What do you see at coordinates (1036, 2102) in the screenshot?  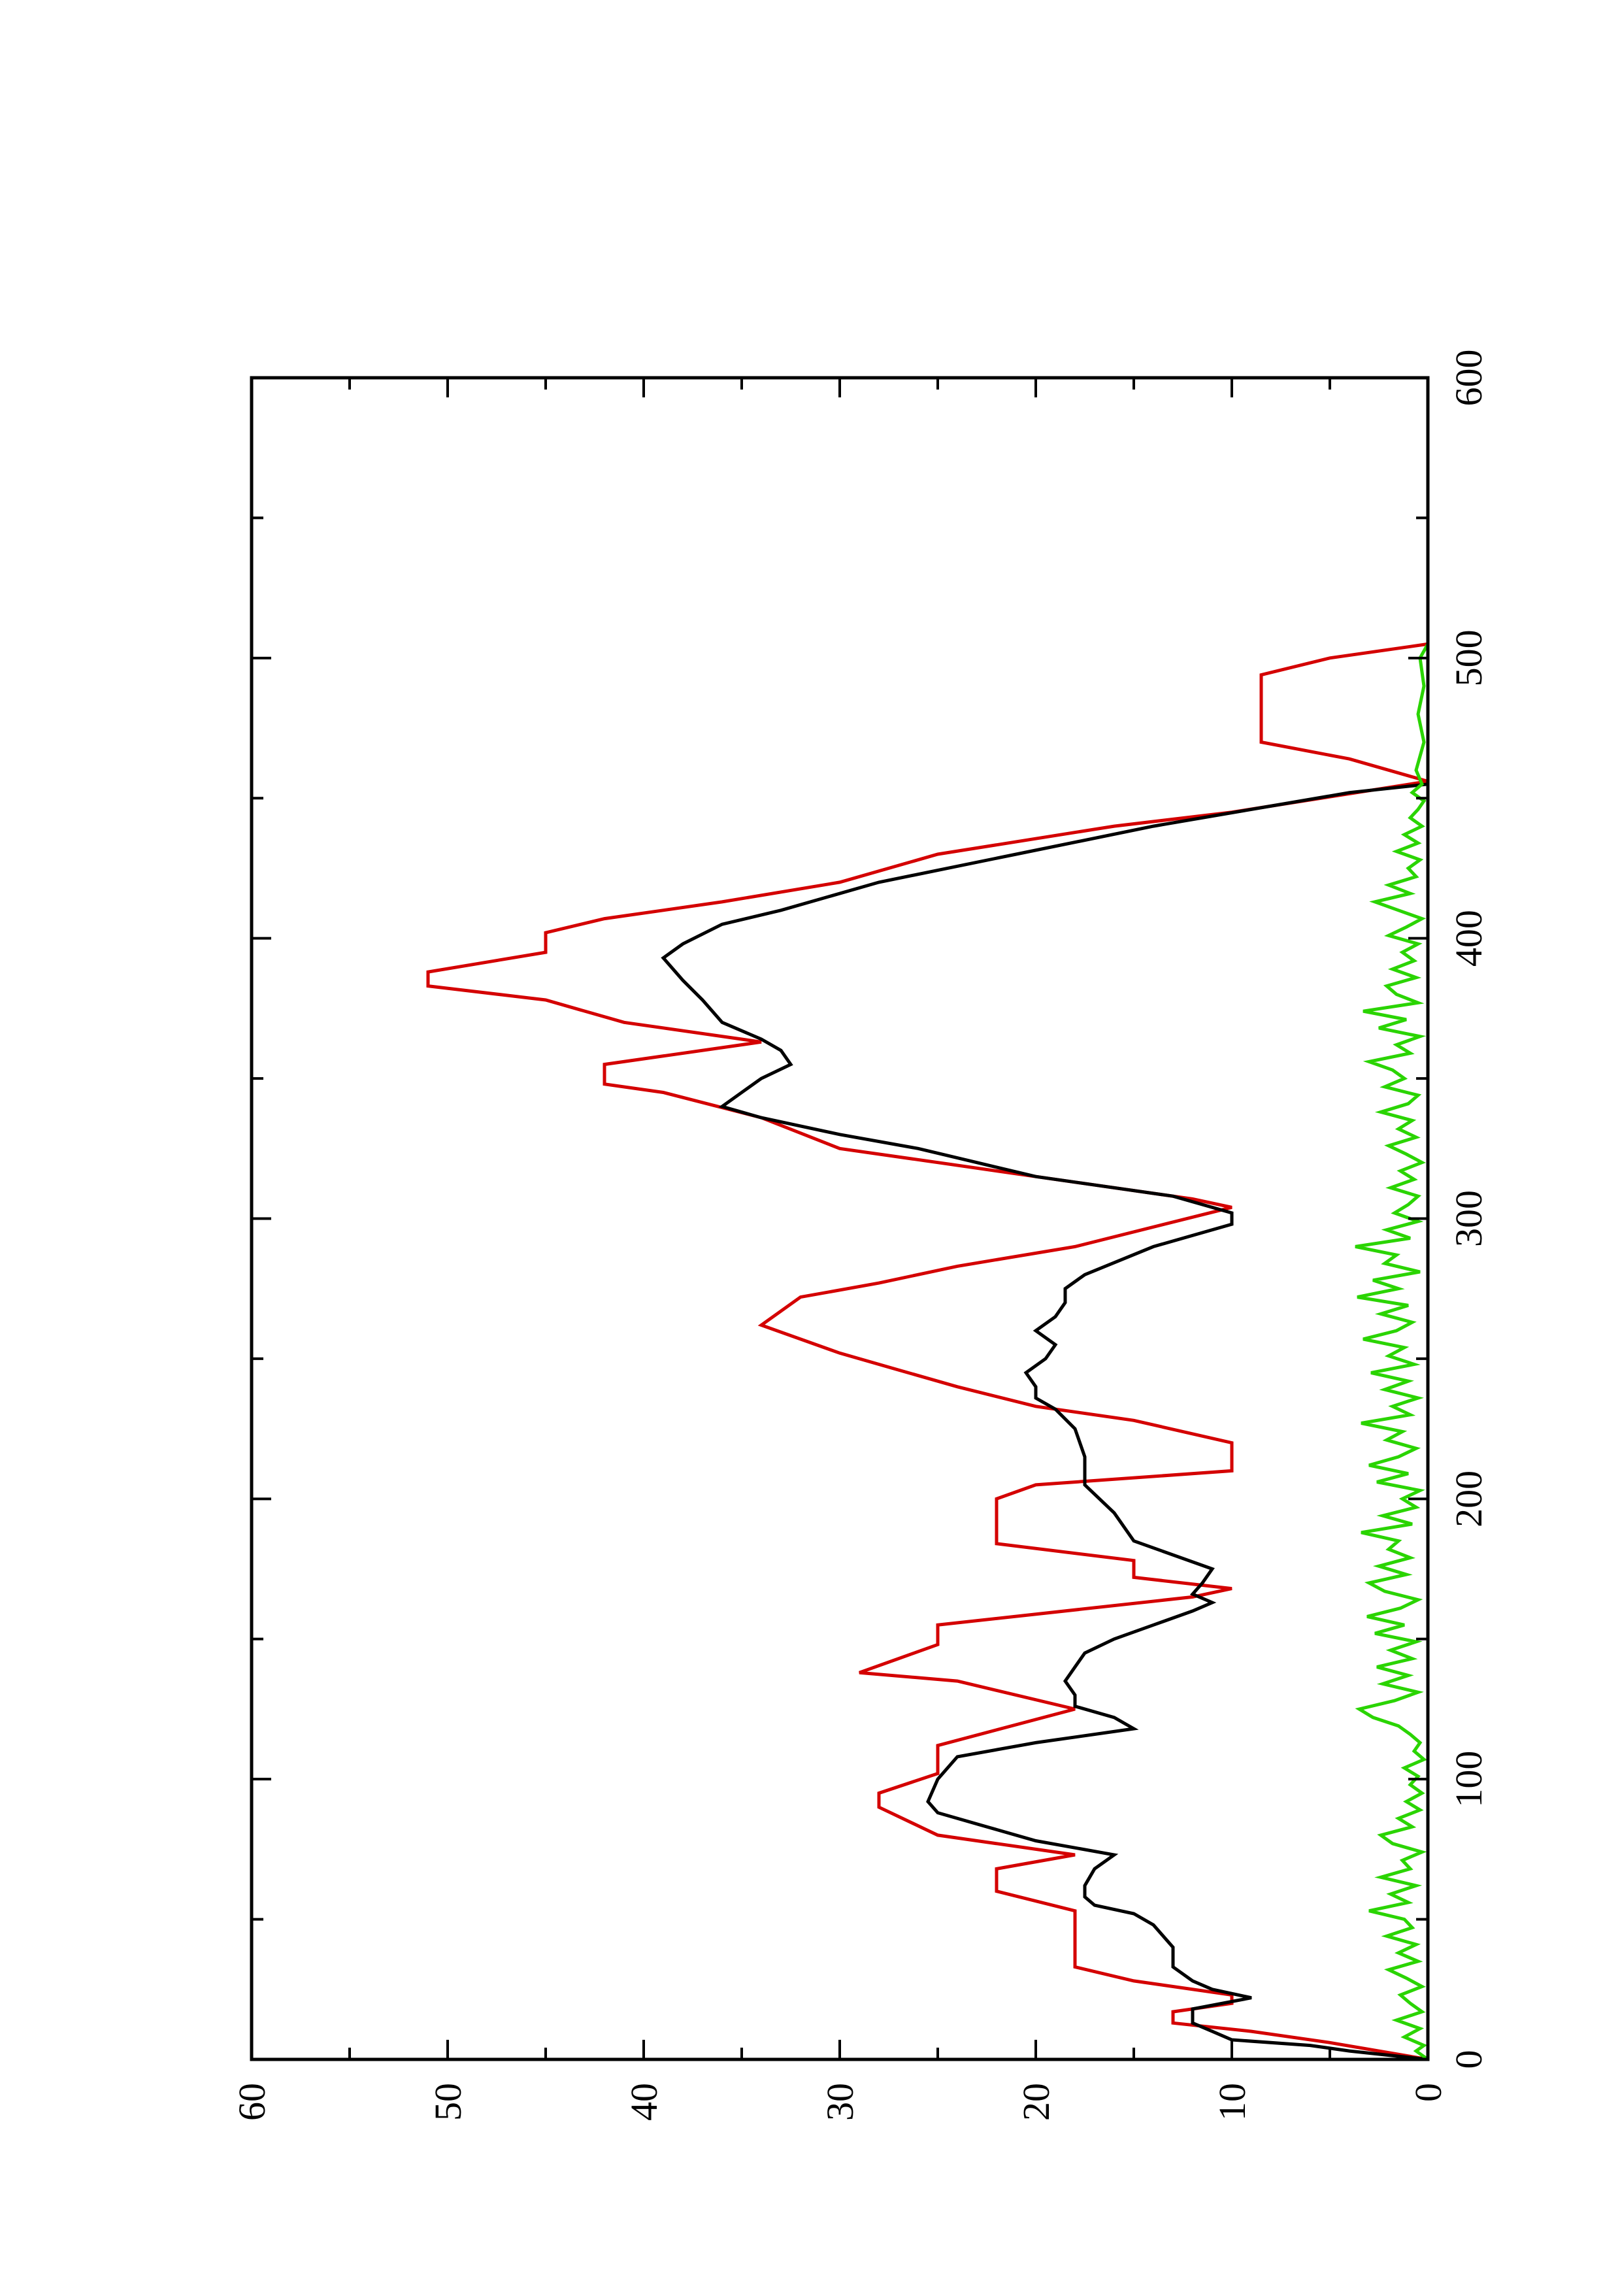 I see `y-tick-label: 20` at bounding box center [1036, 2102].